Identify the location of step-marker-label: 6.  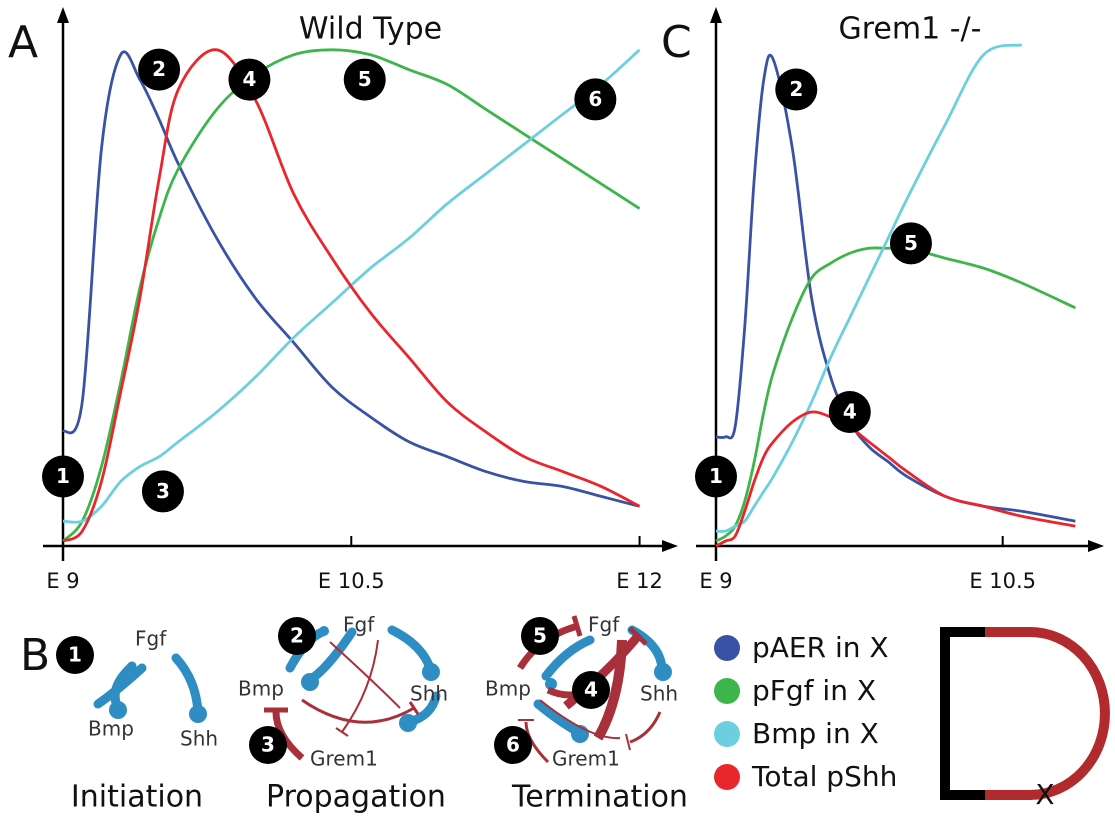
(595, 99).